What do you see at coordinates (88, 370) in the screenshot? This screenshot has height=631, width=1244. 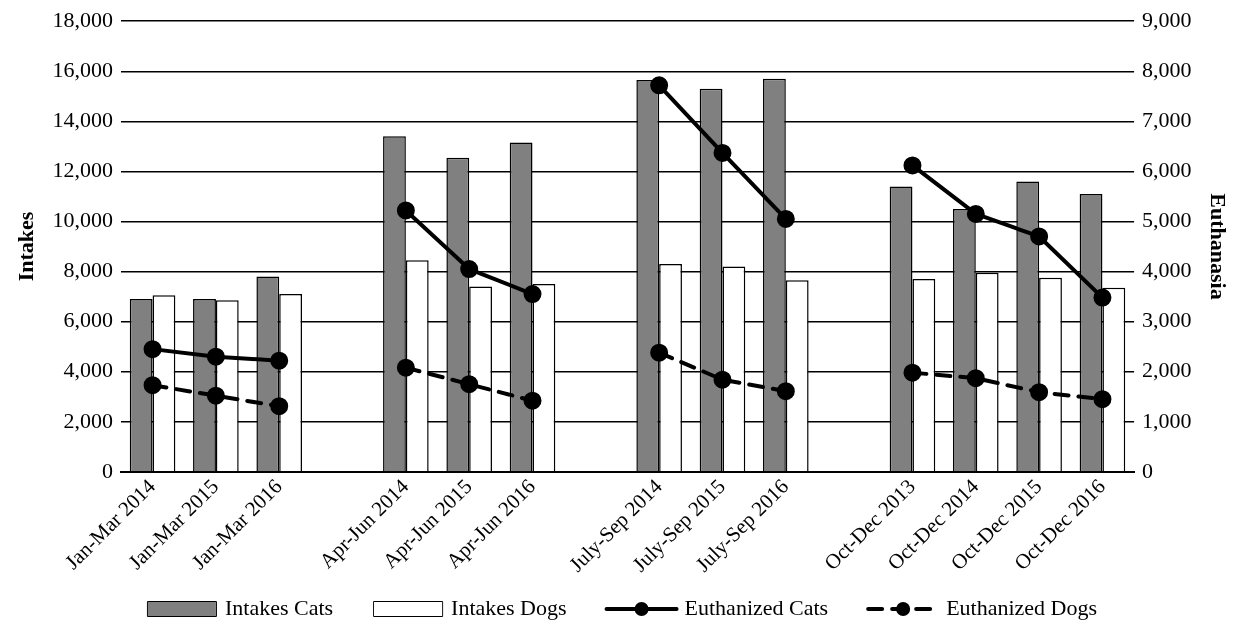 I see `y-tick-label: 4,000` at bounding box center [88, 370].